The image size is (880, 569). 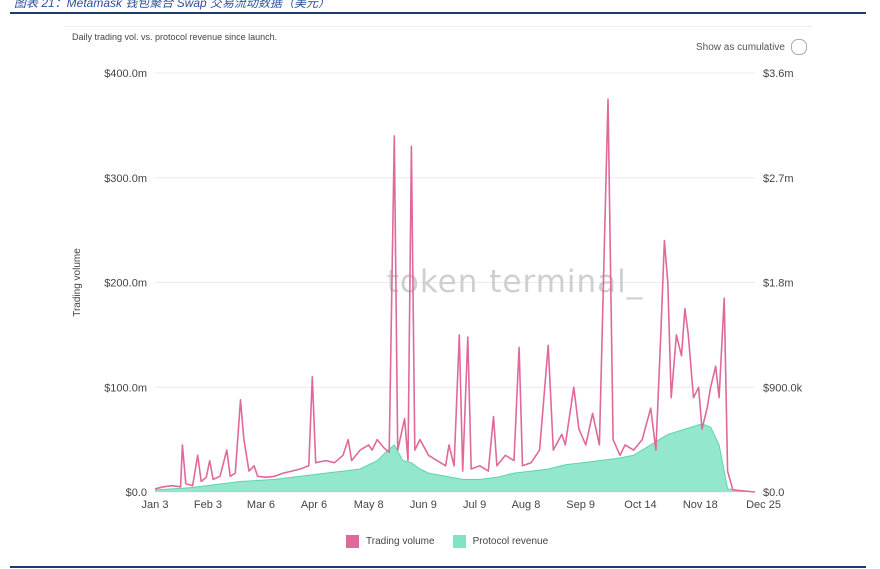 I want to click on toggle-switch-icon, so click(x=798, y=47).